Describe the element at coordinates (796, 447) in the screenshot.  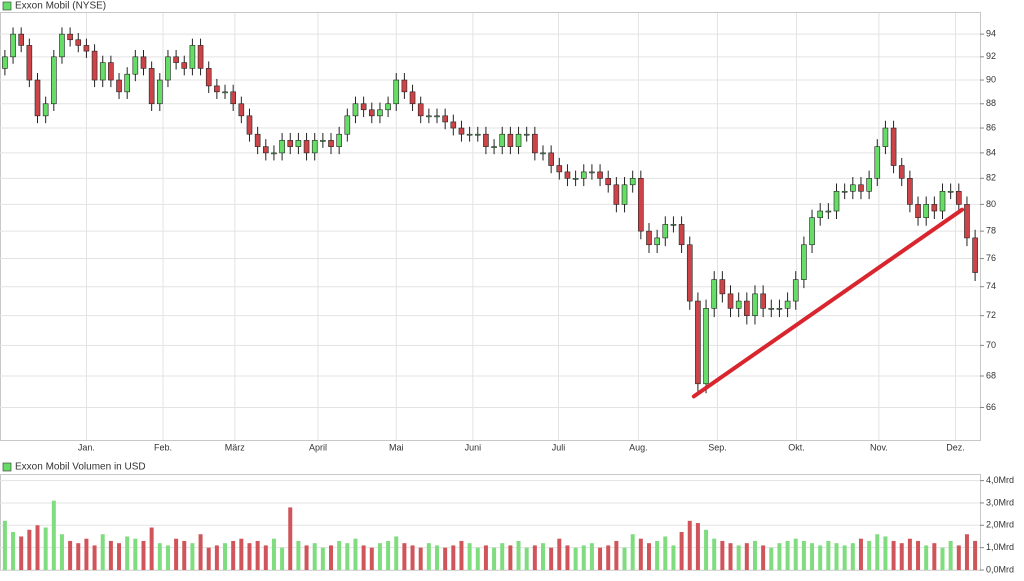
I see `x-tick-label: Okt.` at that location.